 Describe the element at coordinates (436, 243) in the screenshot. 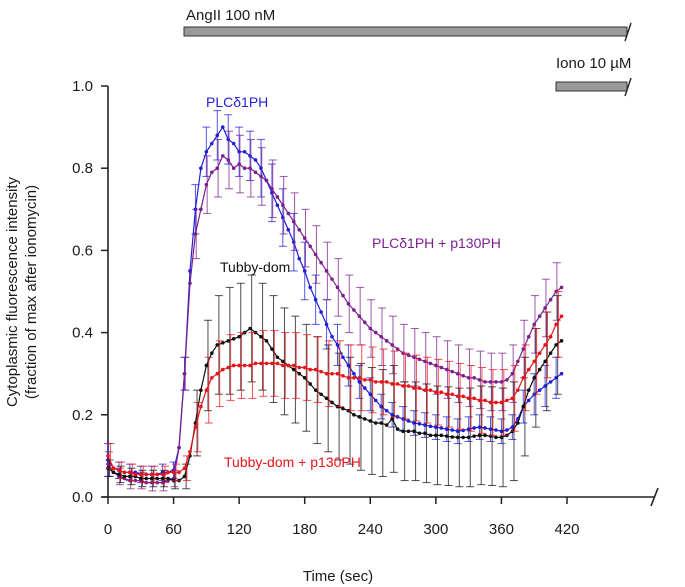

I see `series-label: PLCδ1PH + p130PH` at that location.